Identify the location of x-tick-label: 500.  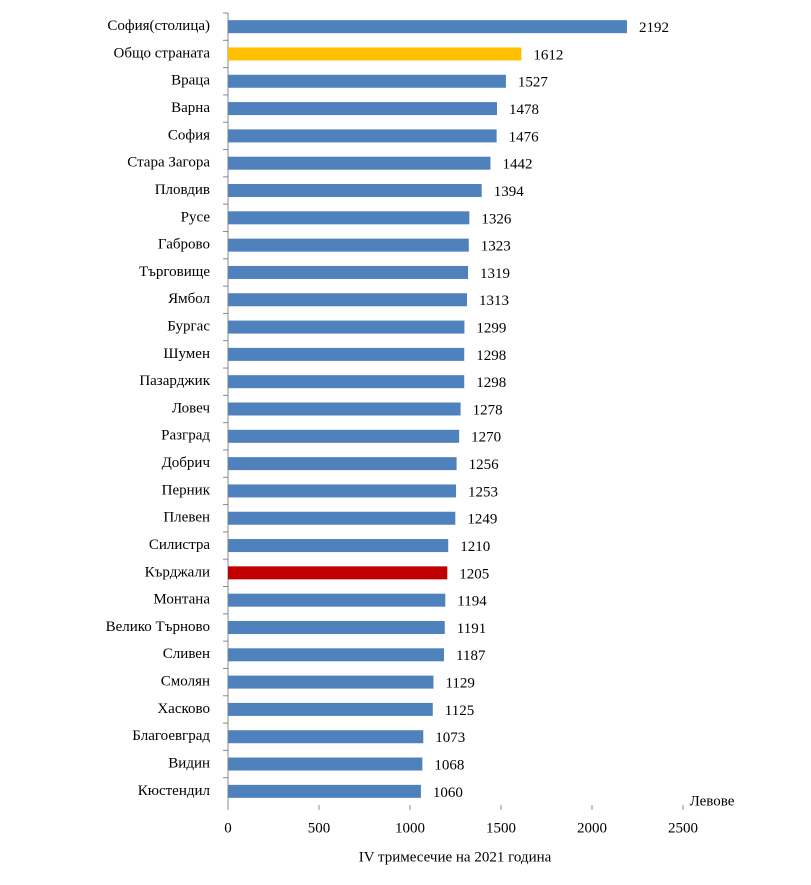
(319, 828).